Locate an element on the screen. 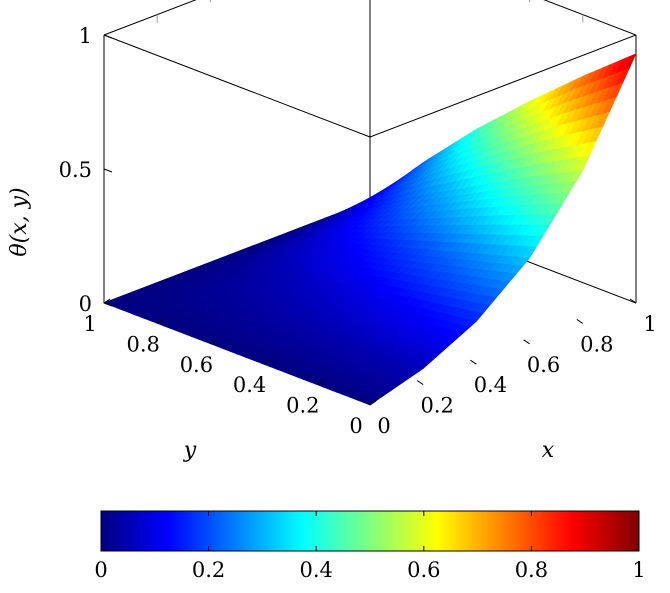 This screenshot has height=593, width=670. front-top-edge-y is located at coordinates (237, 86).